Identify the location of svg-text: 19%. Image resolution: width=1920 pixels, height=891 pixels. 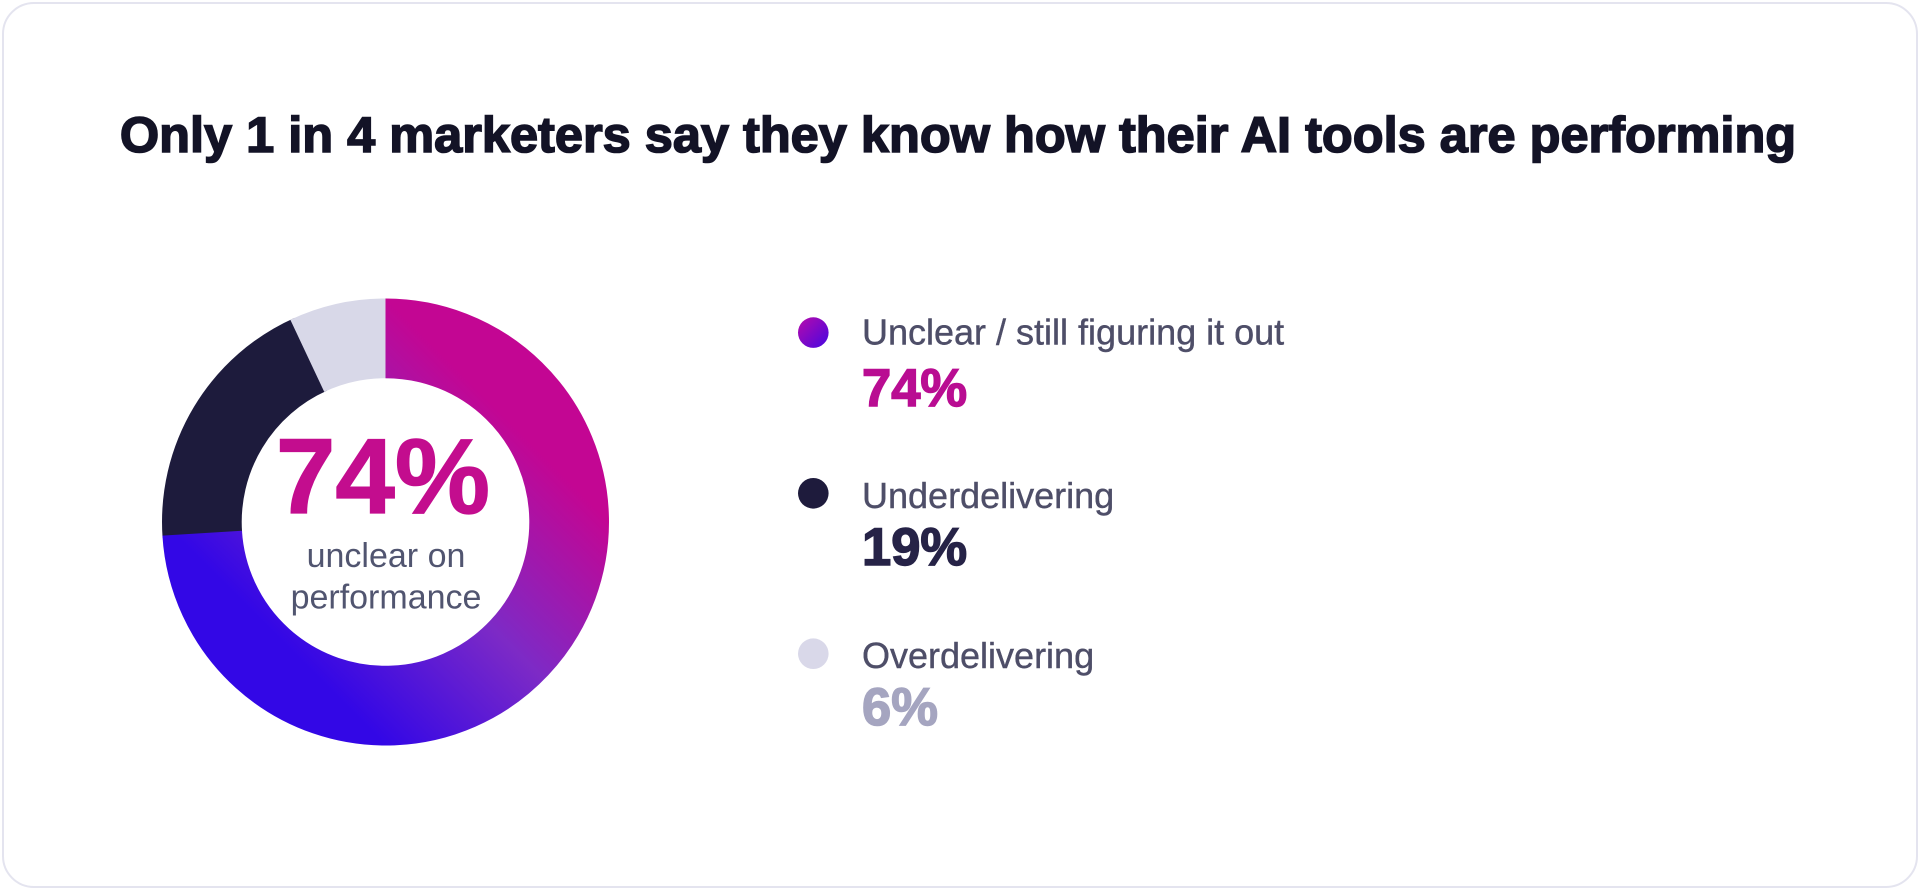
(914, 547).